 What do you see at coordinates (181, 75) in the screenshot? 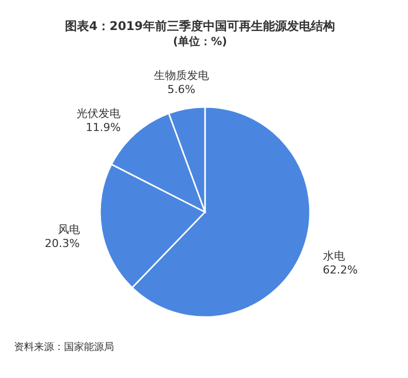
I see `slice-label: 生物质发电` at bounding box center [181, 75].